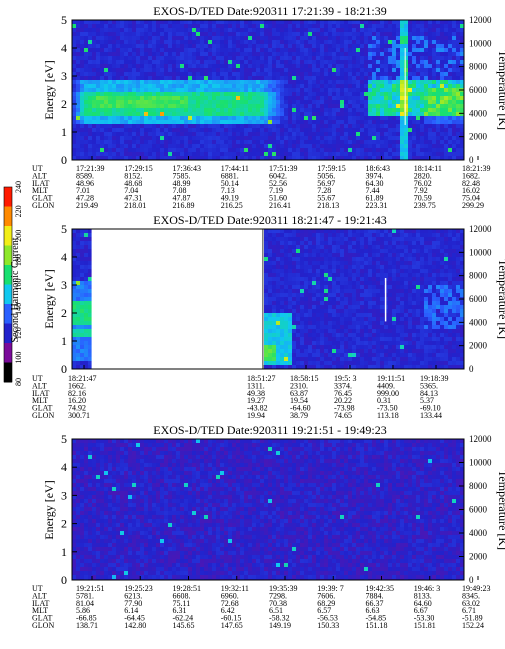 This screenshot has width=505, height=649. What do you see at coordinates (423, 183) in the screenshot?
I see `orbit-cell: 76.02` at bounding box center [423, 183].